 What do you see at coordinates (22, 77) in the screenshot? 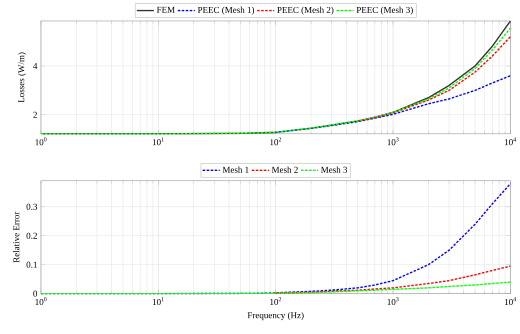
I see `y-axis-title: Losses (W/m)` at bounding box center [22, 77].